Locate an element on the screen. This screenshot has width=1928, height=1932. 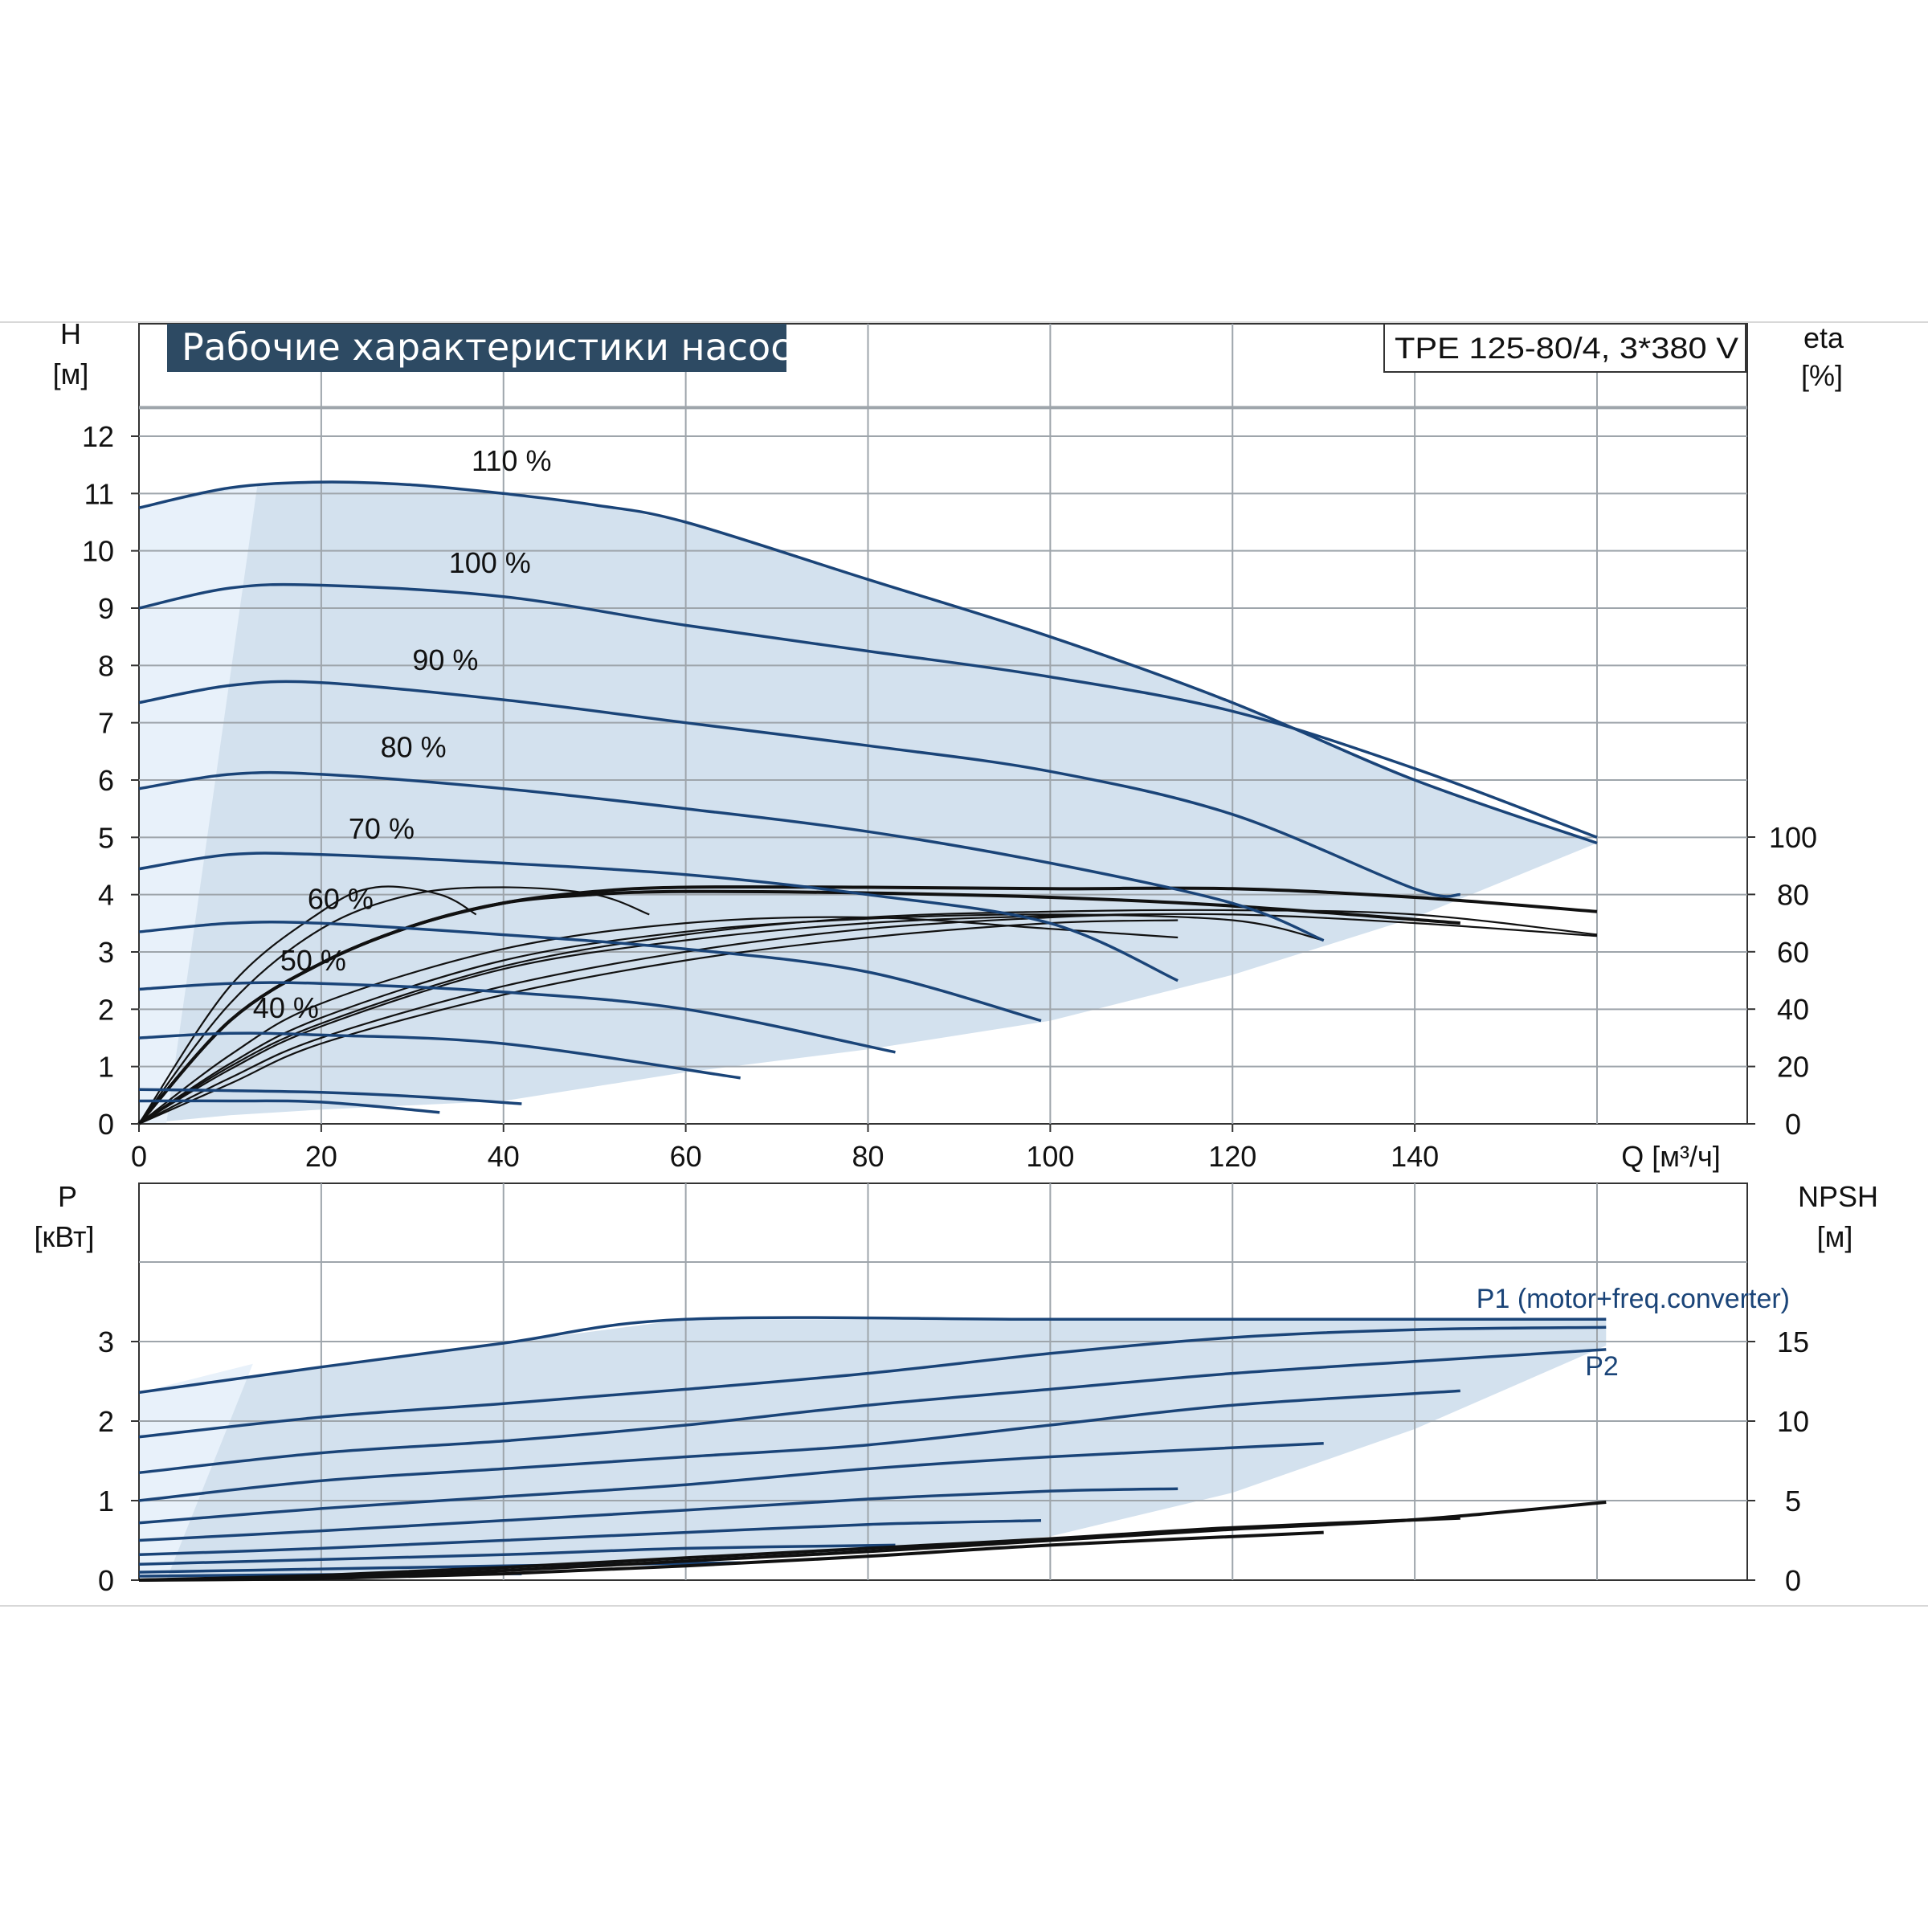
y-tick-label: 2 is located at coordinates (106, 1010).